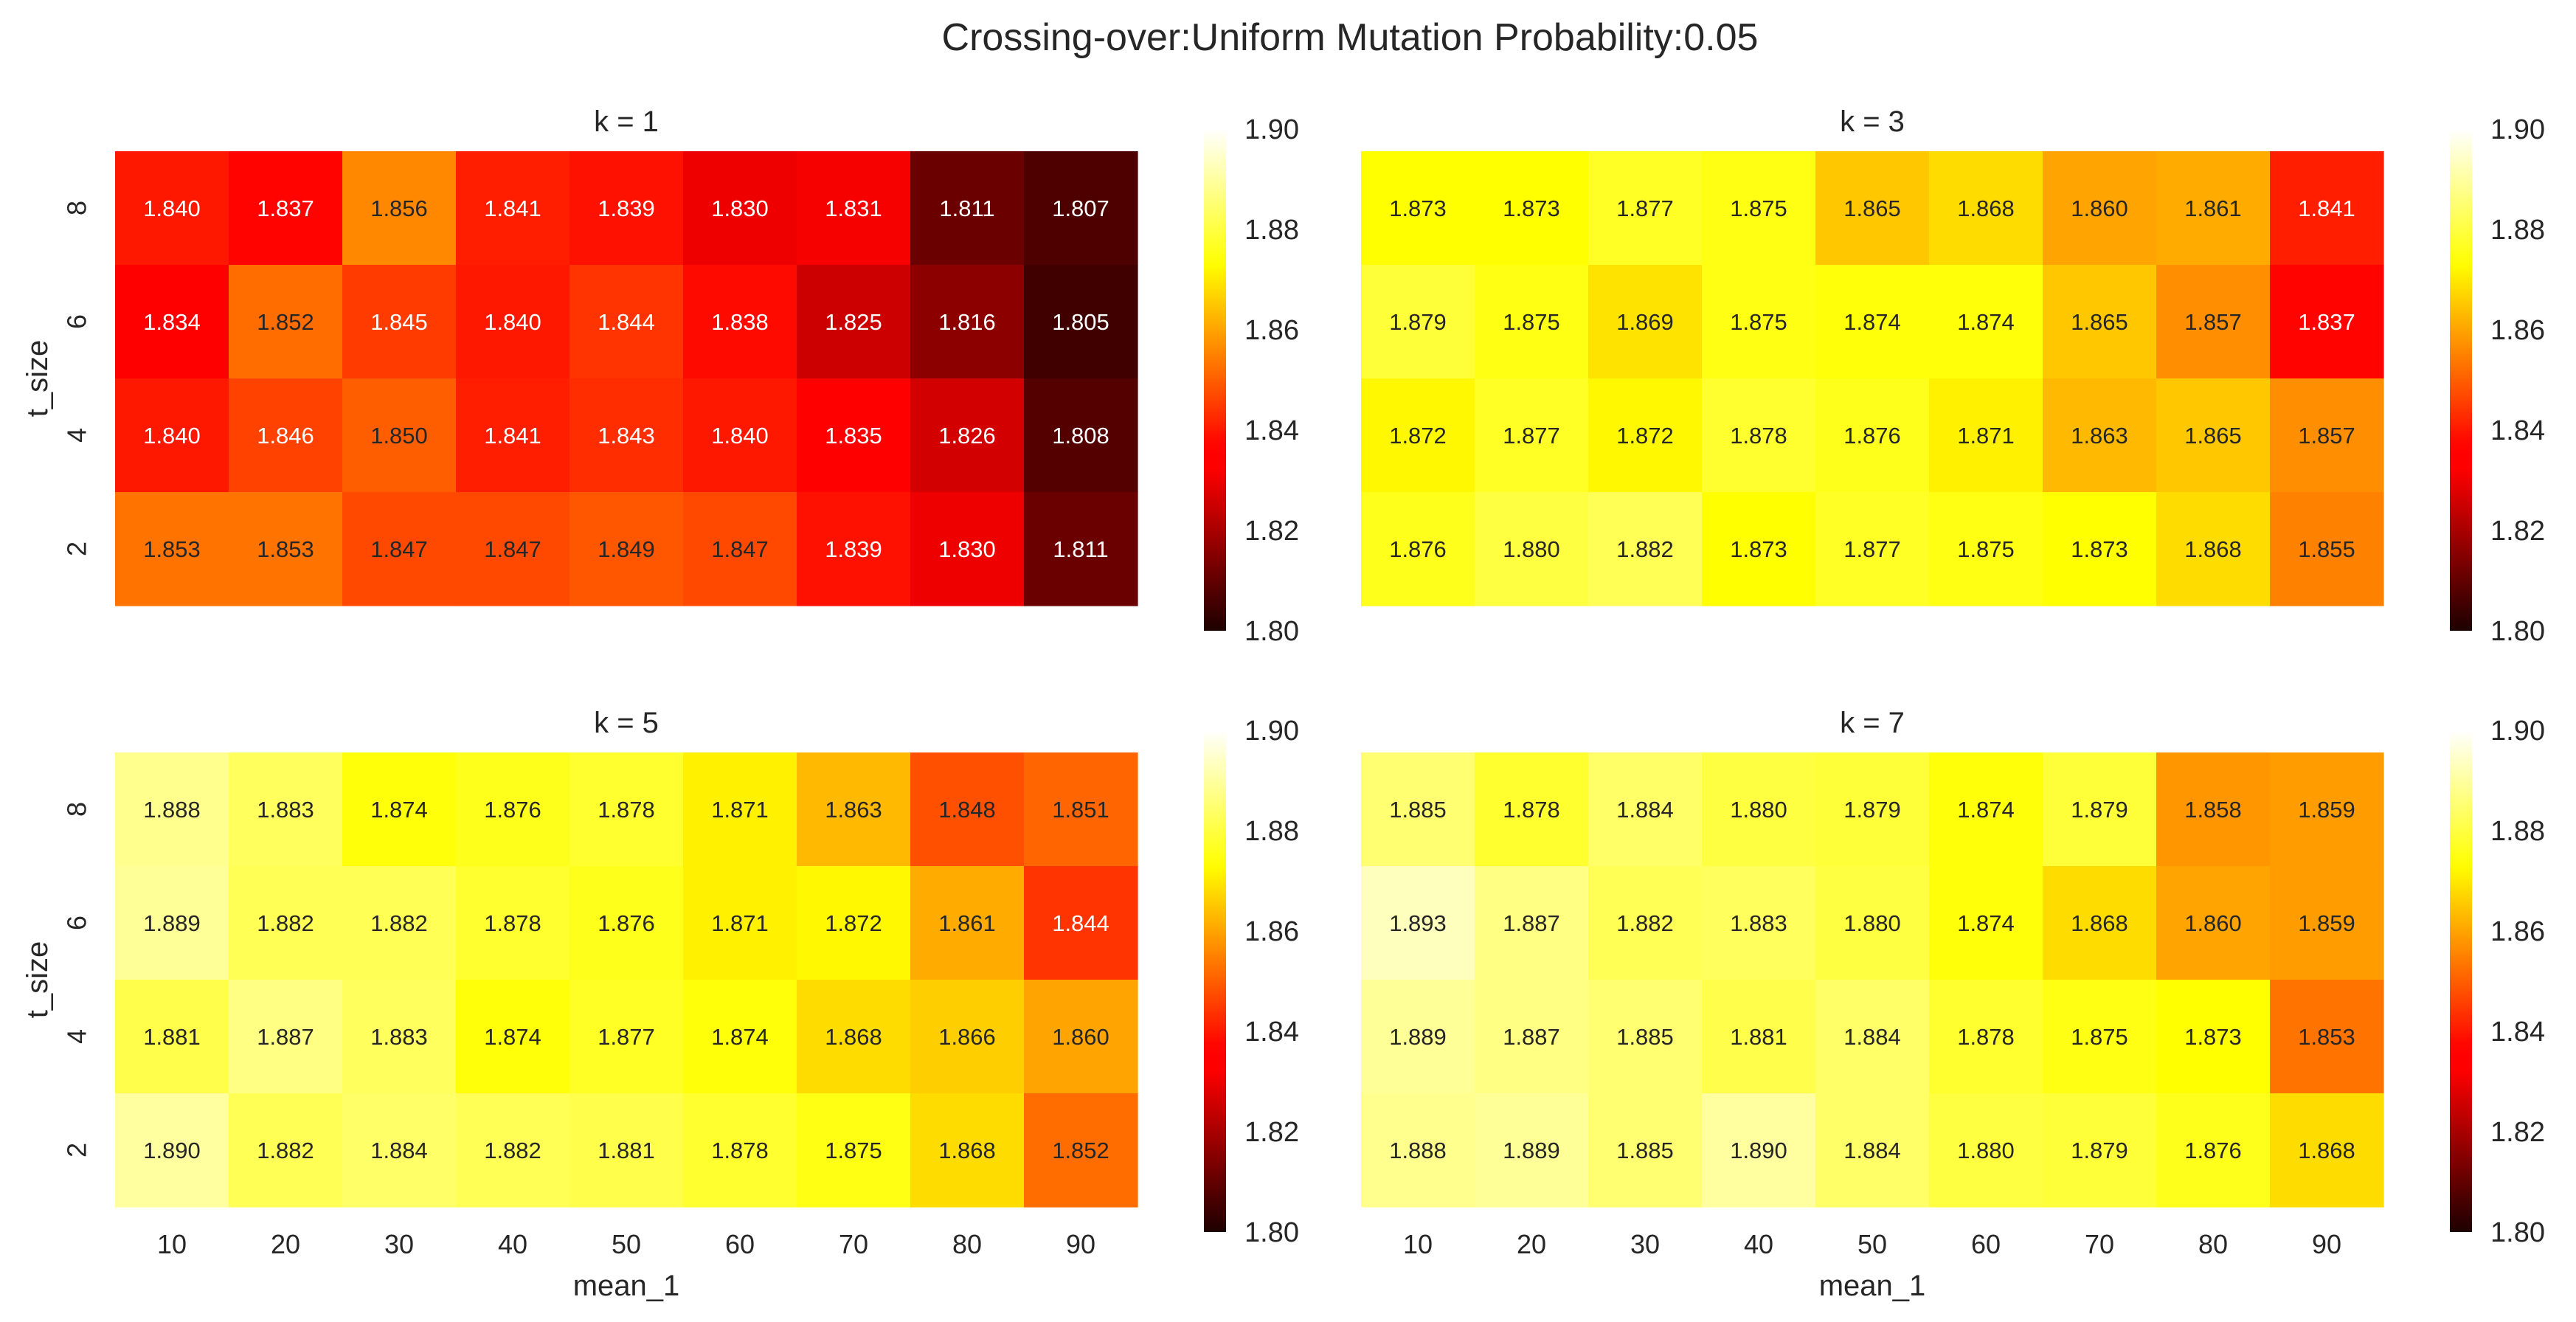 The height and width of the screenshot is (1322, 2576). I want to click on colorbar-tick-label: 1.80, so click(2518, 631).